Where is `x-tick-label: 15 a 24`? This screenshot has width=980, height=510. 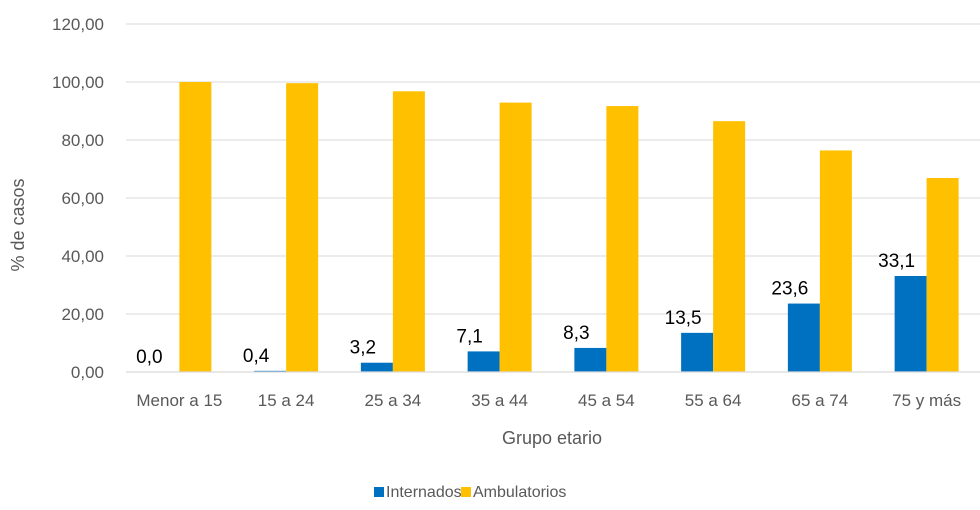 x-tick-label: 15 a 24 is located at coordinates (286, 400).